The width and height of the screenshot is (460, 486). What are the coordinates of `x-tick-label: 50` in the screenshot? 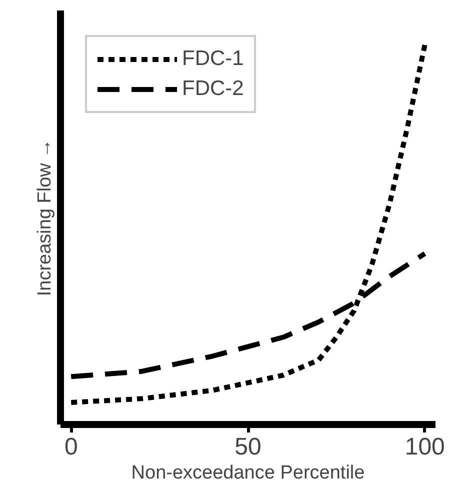 It's located at (248, 447).